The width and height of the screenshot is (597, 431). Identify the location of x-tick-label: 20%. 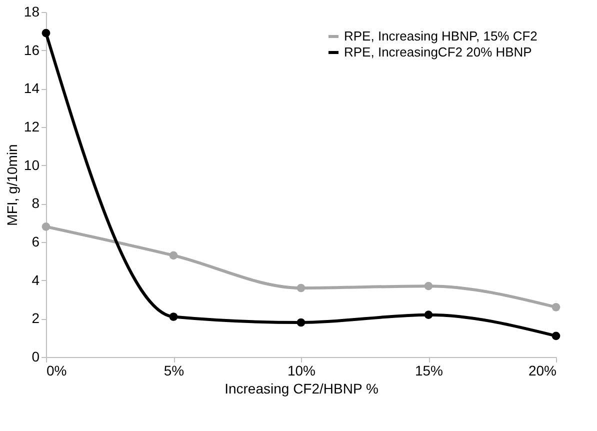
(542, 370).